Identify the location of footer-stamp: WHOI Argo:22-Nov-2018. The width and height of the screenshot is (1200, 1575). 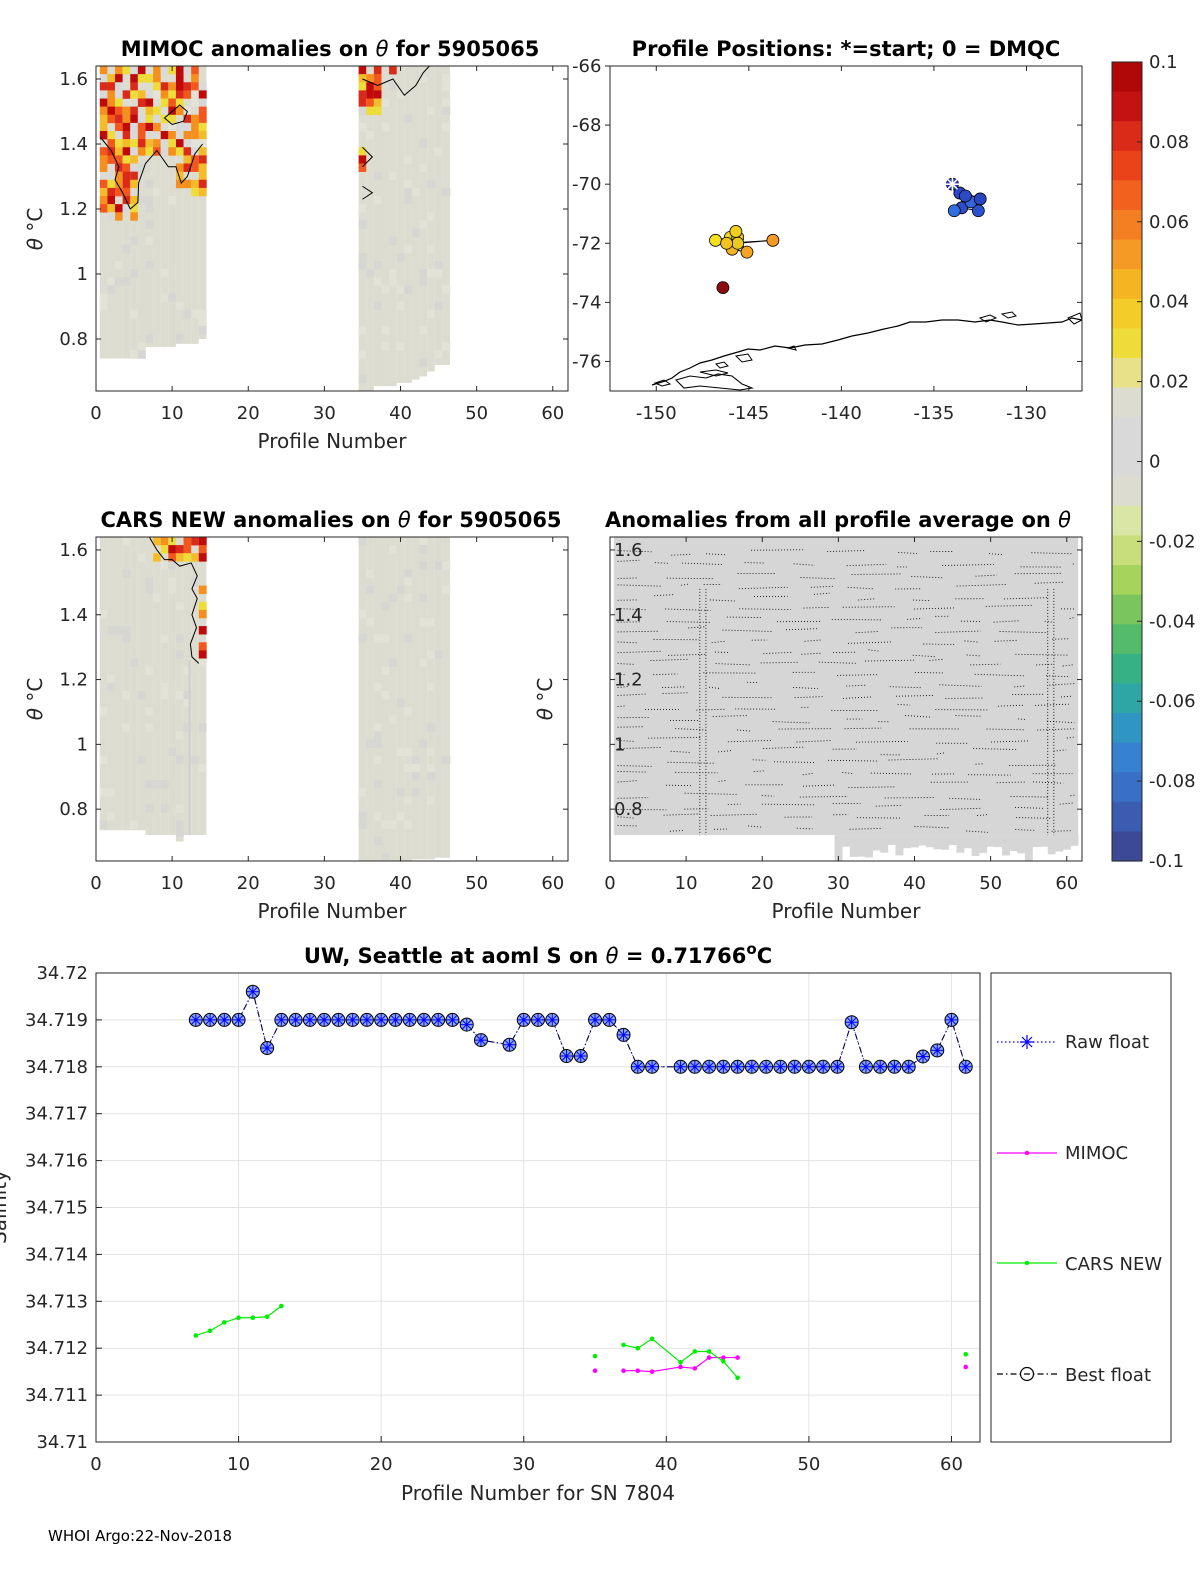
(140, 1536).